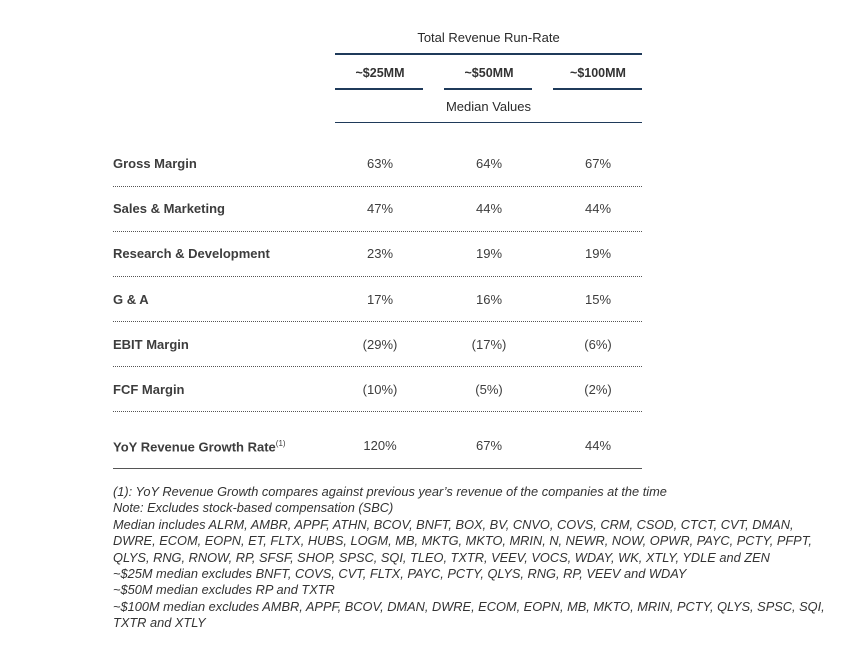 The width and height of the screenshot is (855, 651). Describe the element at coordinates (488, 106) in the screenshot. I see `median-values-label: Median Values` at that location.